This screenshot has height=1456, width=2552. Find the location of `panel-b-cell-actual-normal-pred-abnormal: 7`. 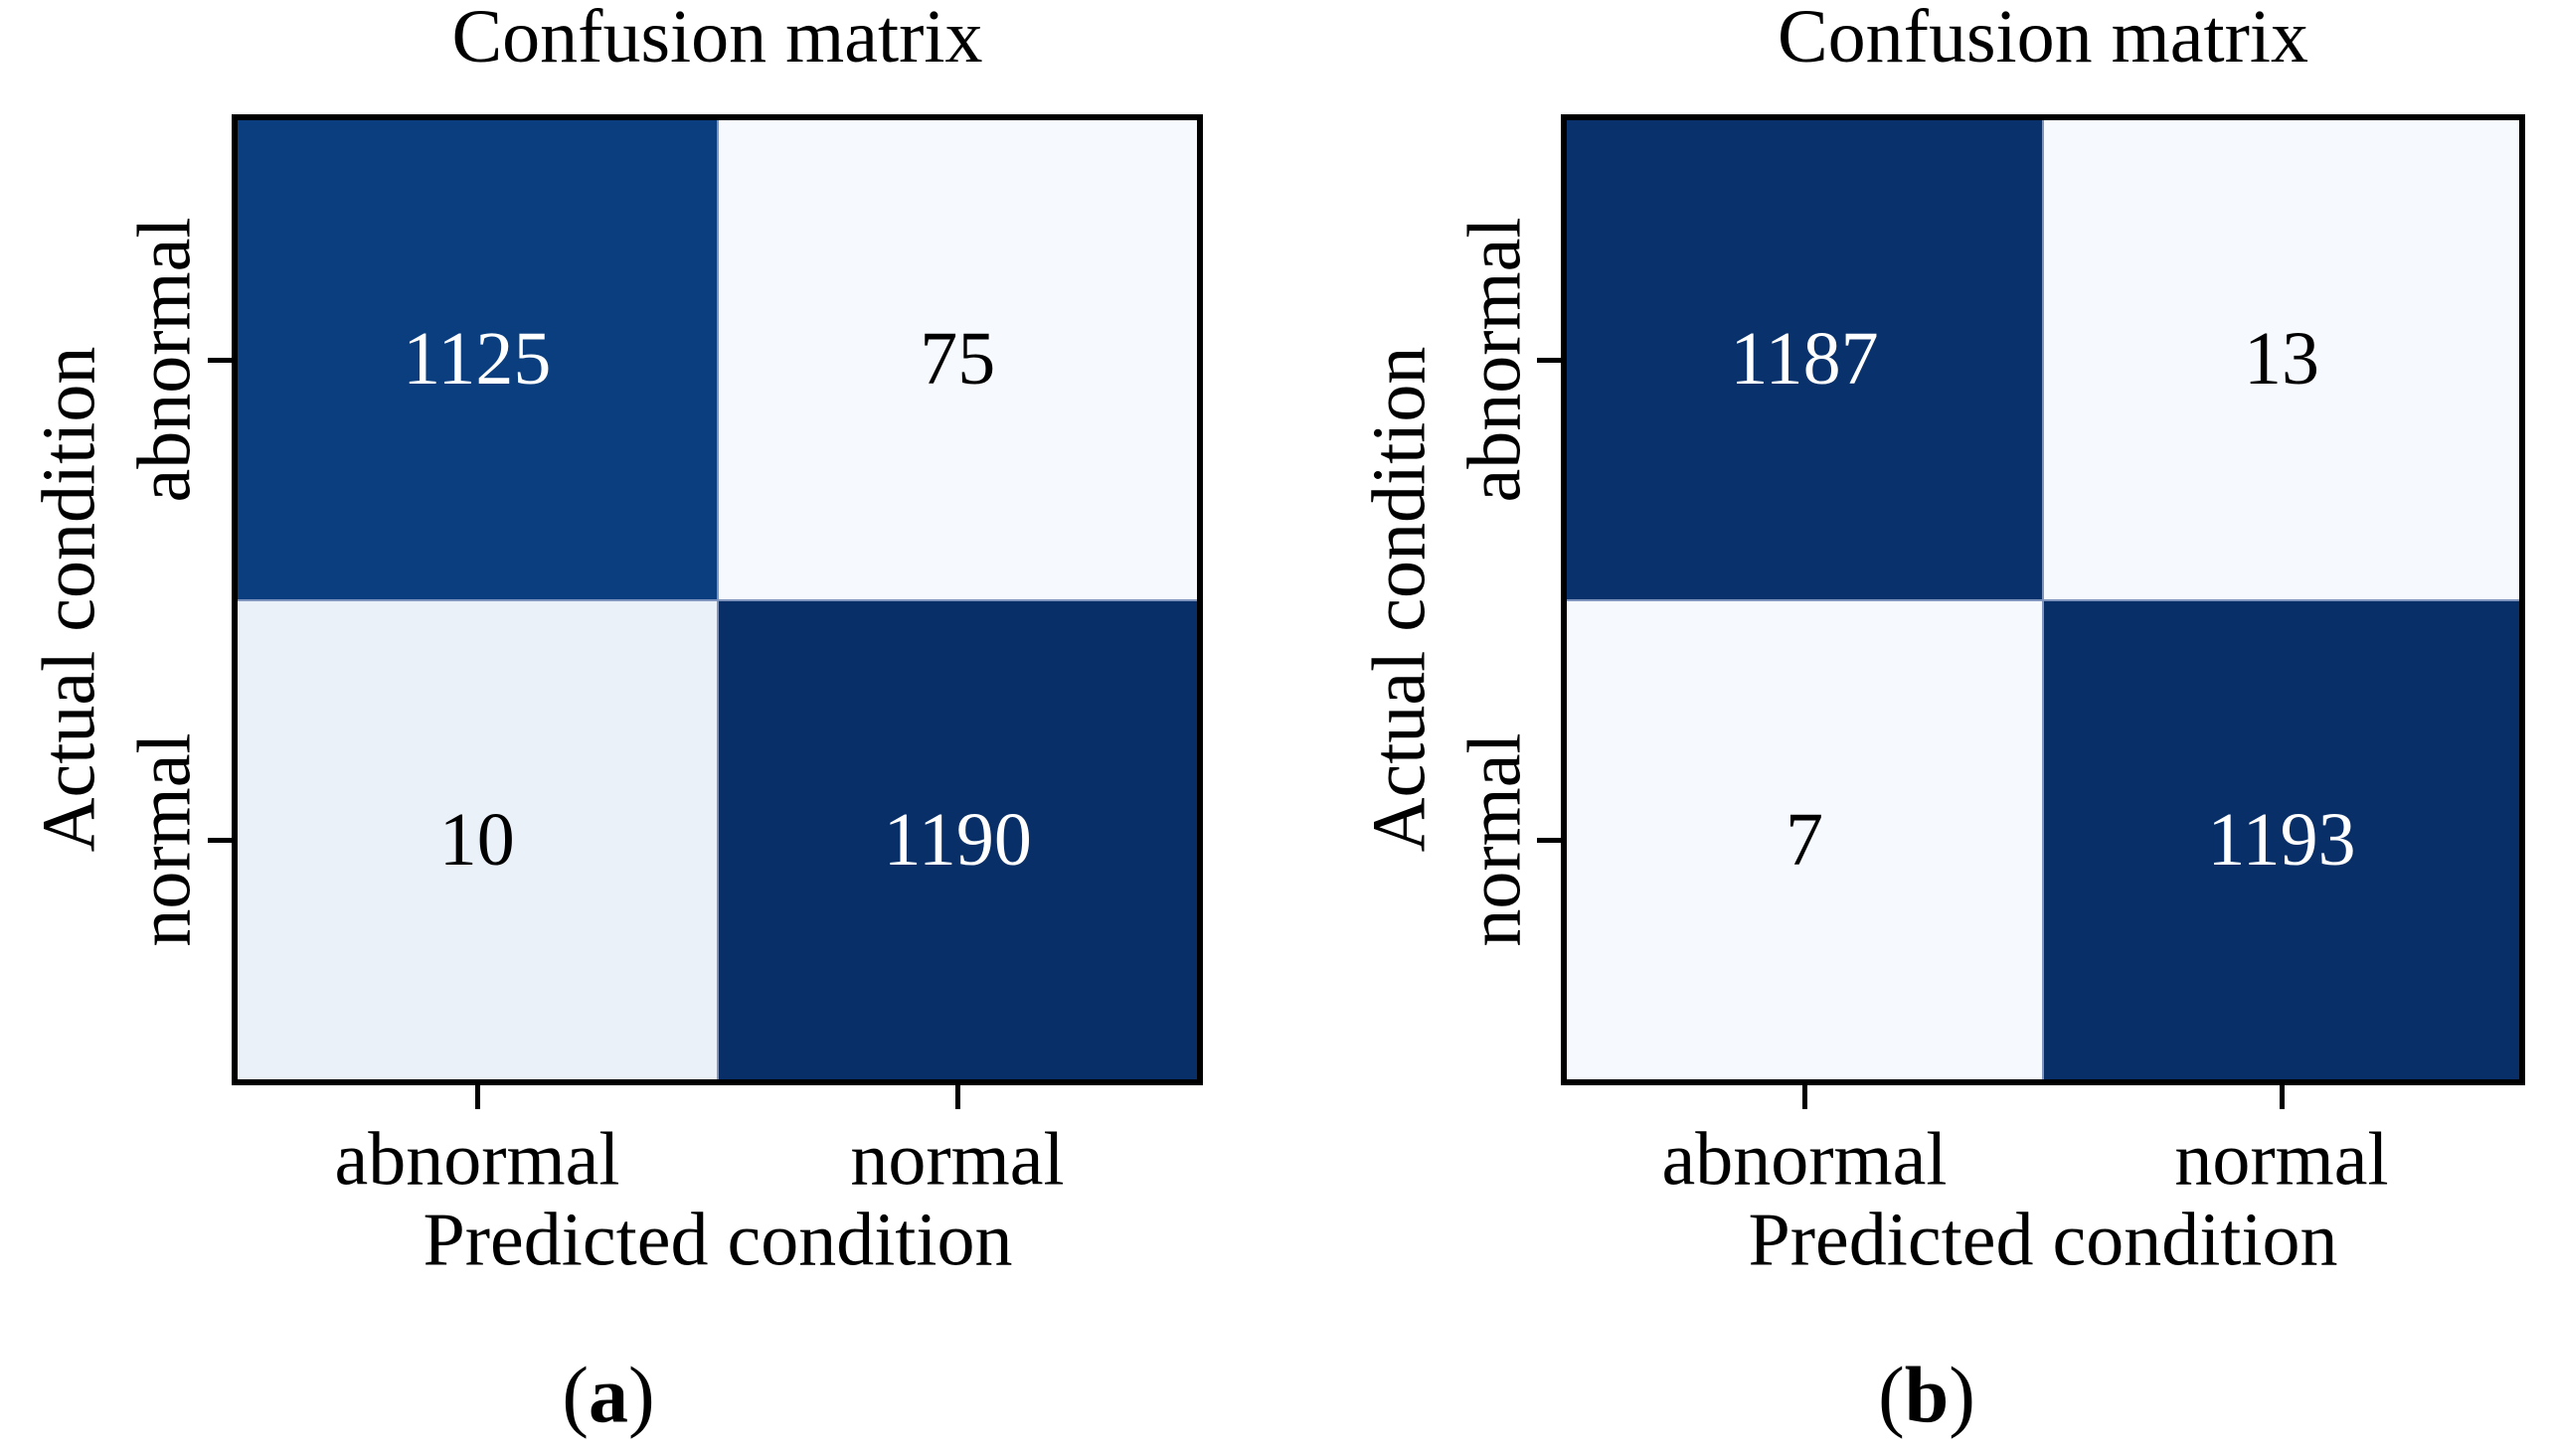

panel-b-cell-actual-normal-pred-abnormal: 7 is located at coordinates (1804, 839).